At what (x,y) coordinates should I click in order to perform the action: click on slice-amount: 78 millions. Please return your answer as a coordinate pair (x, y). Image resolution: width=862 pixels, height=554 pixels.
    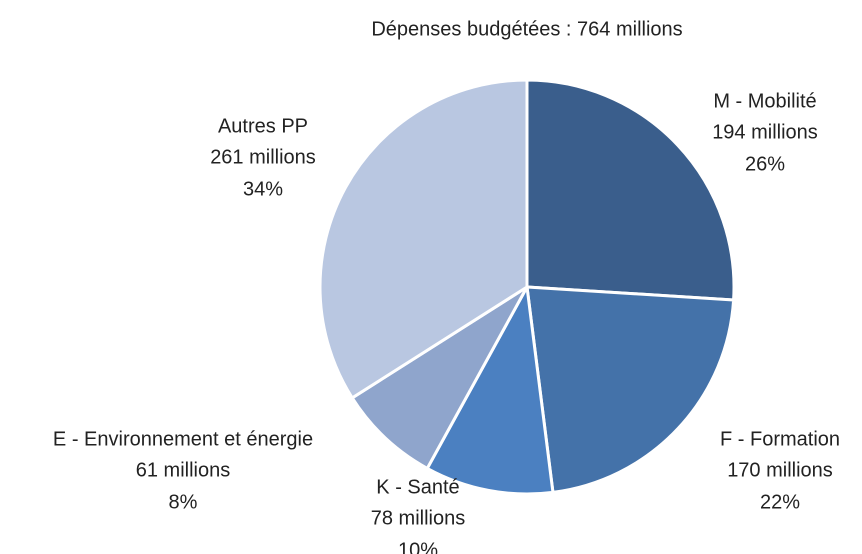
    Looking at the image, I should click on (418, 518).